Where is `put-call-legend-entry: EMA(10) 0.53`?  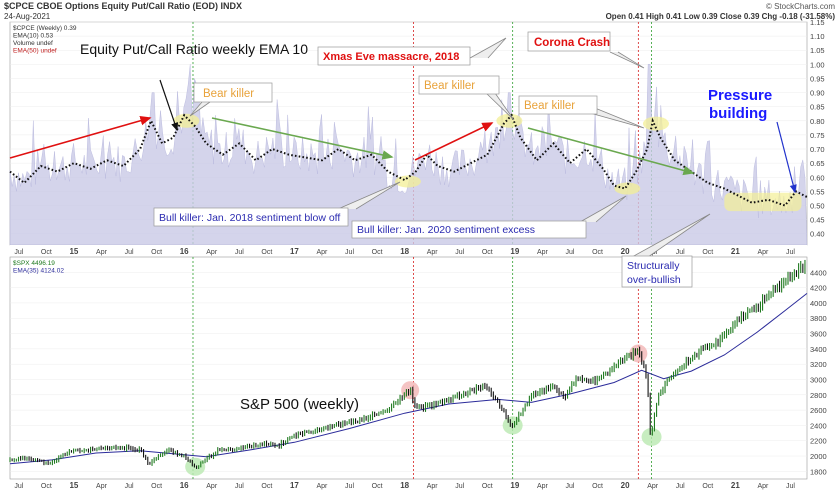 put-call-legend-entry: EMA(10) 0.53 is located at coordinates (33, 36).